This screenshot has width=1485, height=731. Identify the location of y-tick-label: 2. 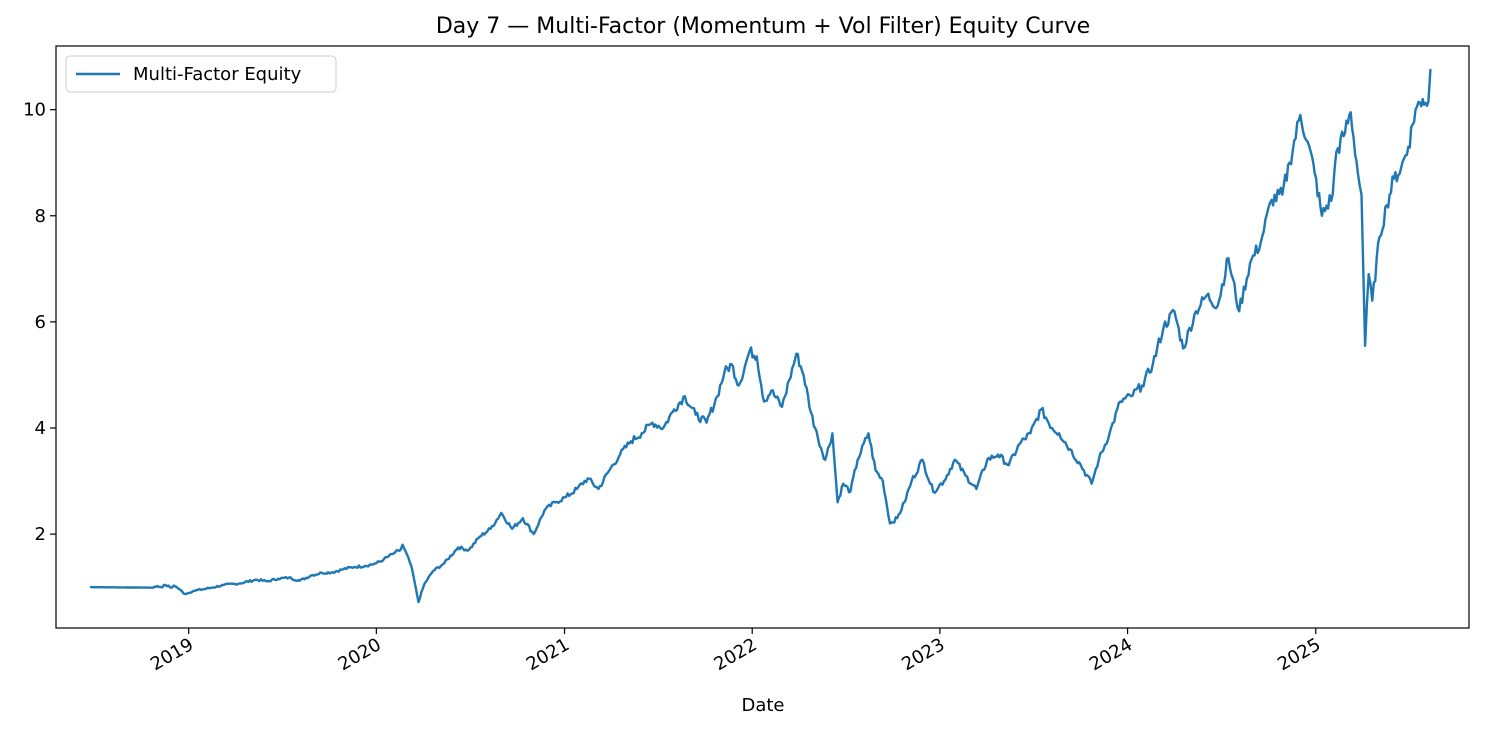
(40, 534).